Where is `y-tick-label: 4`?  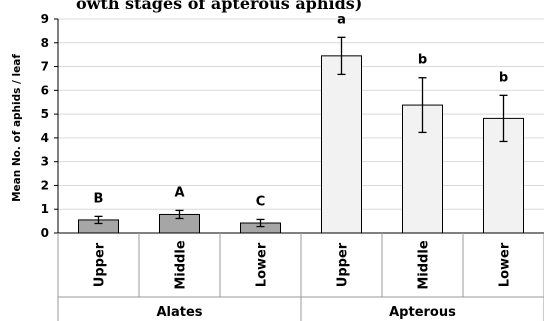 y-tick-label: 4 is located at coordinates (45, 138).